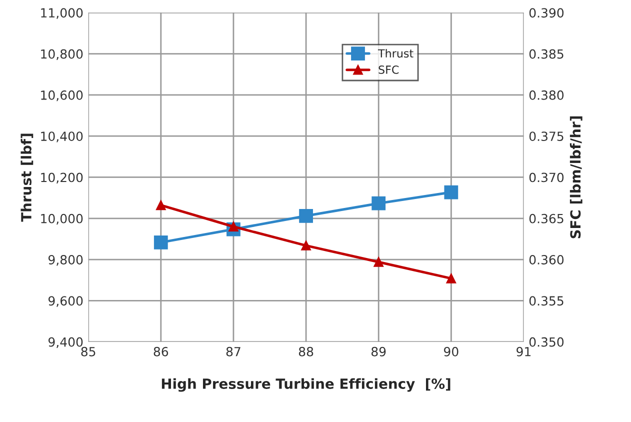 This screenshot has width=631, height=422. What do you see at coordinates (388, 70) in the screenshot?
I see `legend-label: SFC` at bounding box center [388, 70].